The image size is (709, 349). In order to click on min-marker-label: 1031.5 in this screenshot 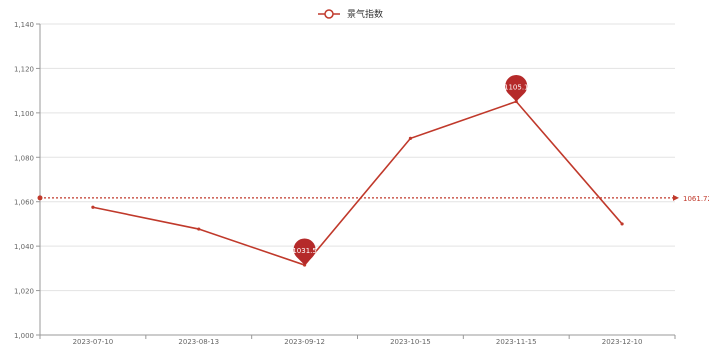, I will do `click(304, 251)`.